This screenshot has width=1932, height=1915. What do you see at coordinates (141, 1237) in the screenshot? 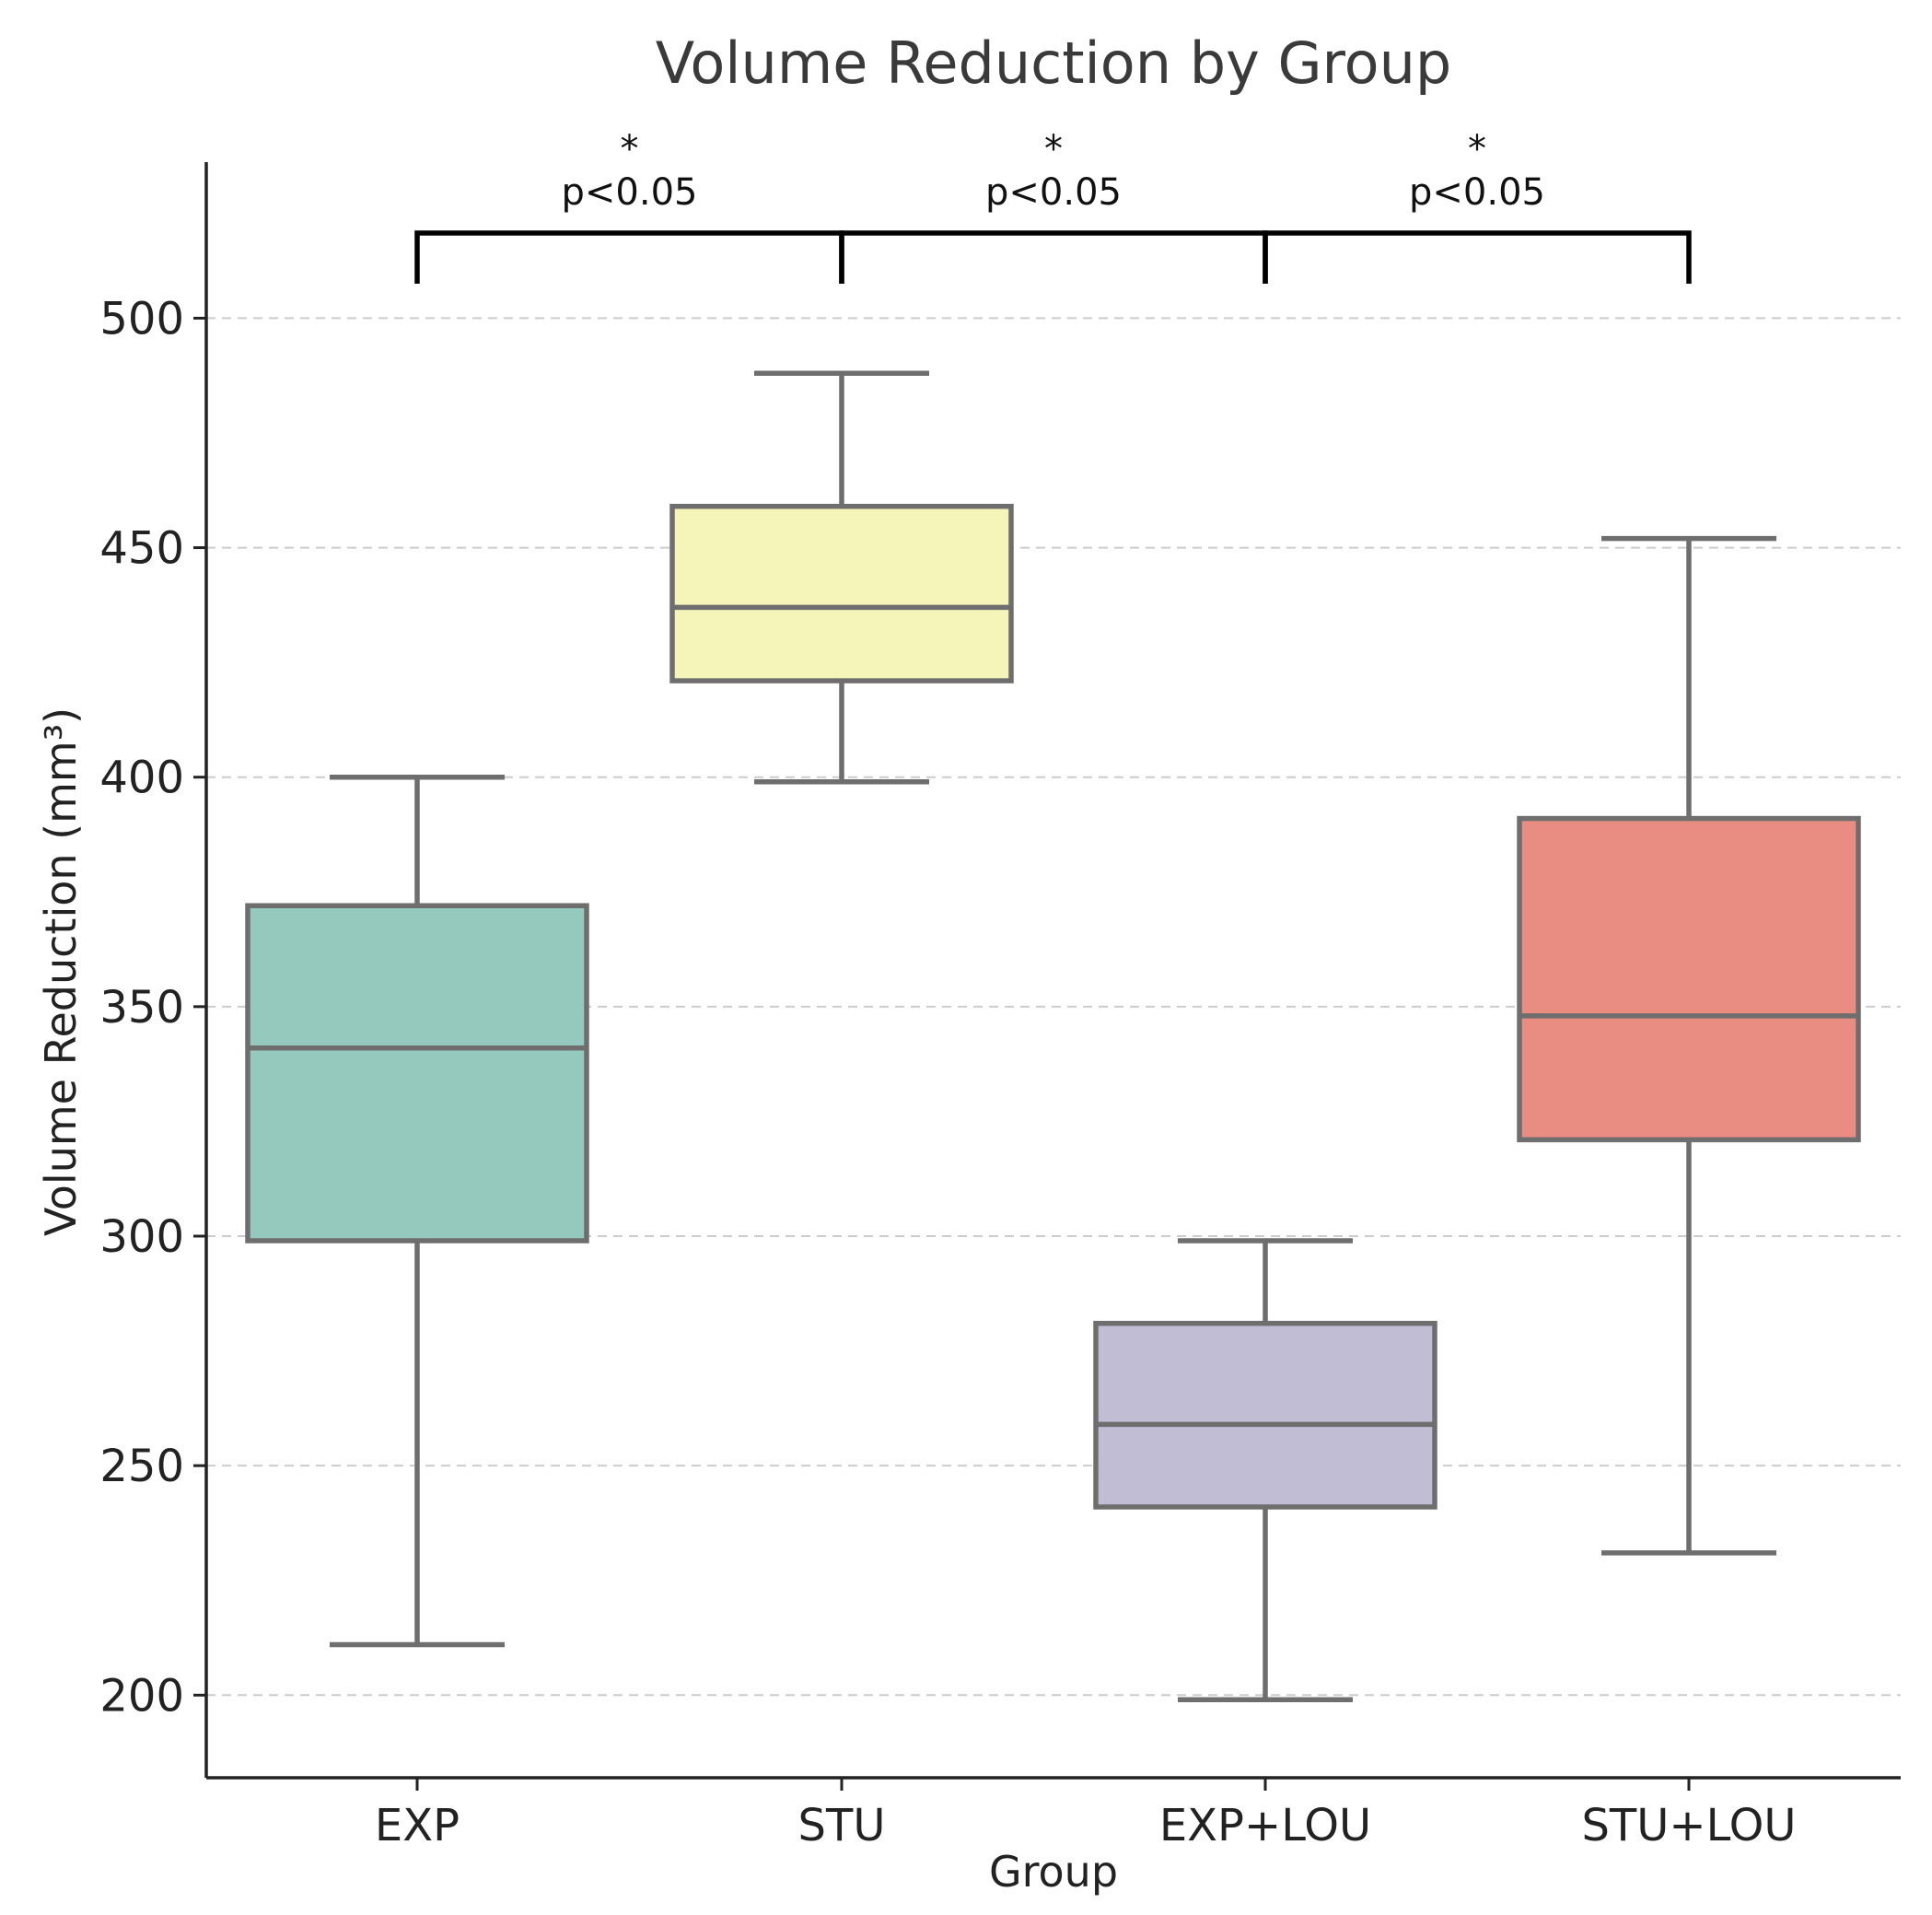
I see `y-tick-label: 300` at bounding box center [141, 1237].